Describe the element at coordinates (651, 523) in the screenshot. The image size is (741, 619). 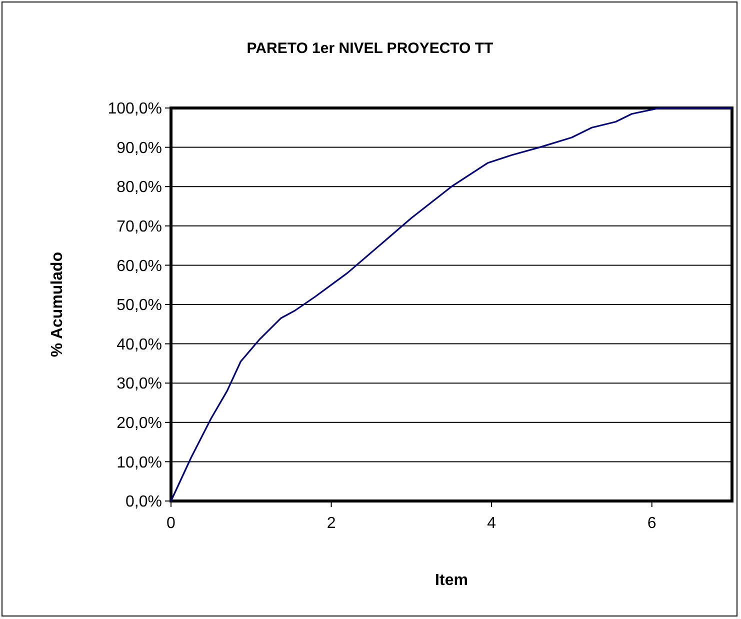
I see `x-tick-label: 6` at that location.